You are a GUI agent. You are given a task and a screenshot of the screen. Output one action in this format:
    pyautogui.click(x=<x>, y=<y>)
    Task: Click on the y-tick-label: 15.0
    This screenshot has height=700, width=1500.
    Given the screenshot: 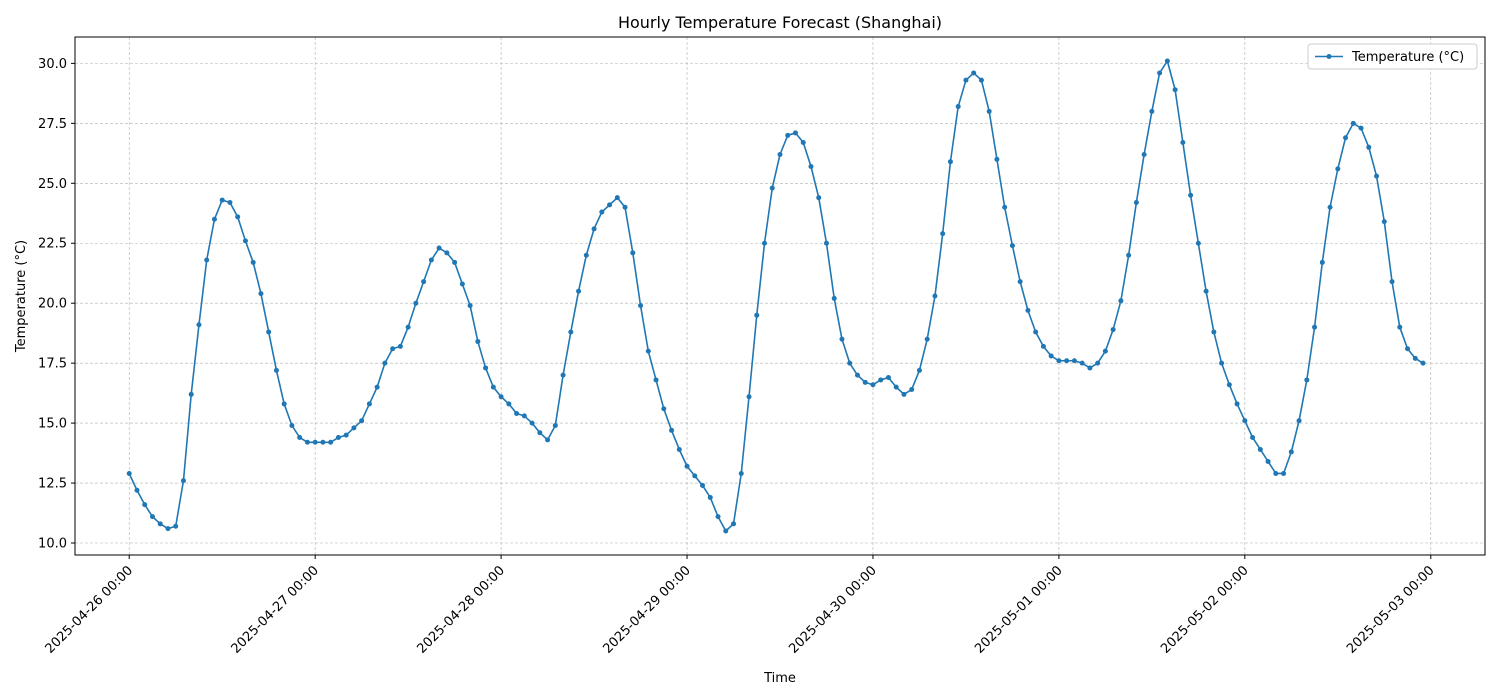 What is the action you would take?
    pyautogui.click(x=52, y=424)
    